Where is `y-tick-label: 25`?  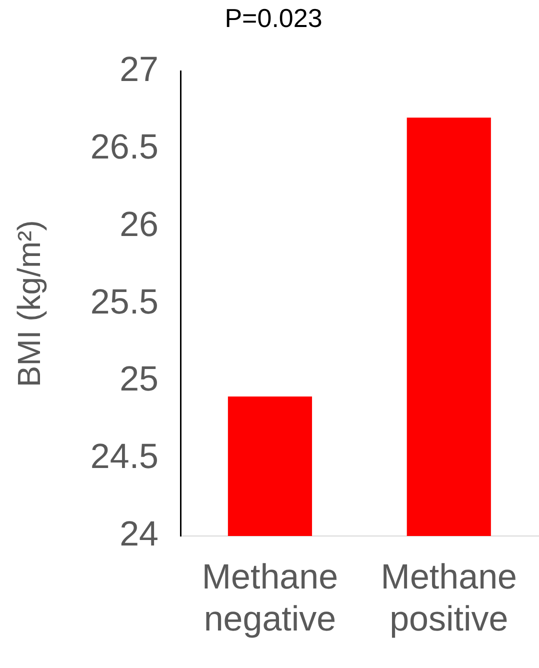 y-tick-label: 25 is located at coordinates (139, 379).